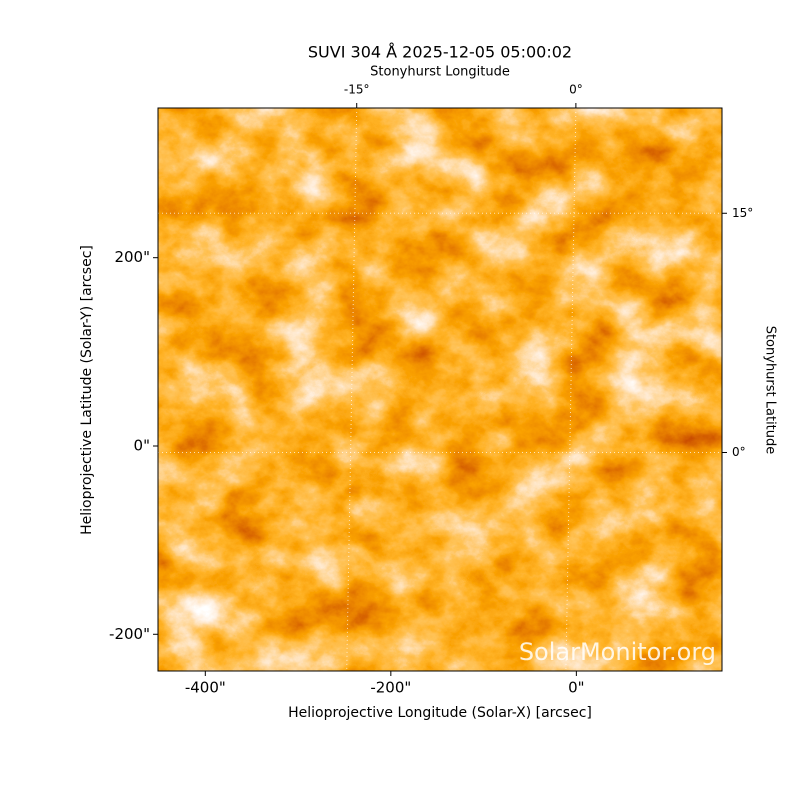  Describe the element at coordinates (390, 688) in the screenshot. I see `x-tick-label: -200"` at that location.